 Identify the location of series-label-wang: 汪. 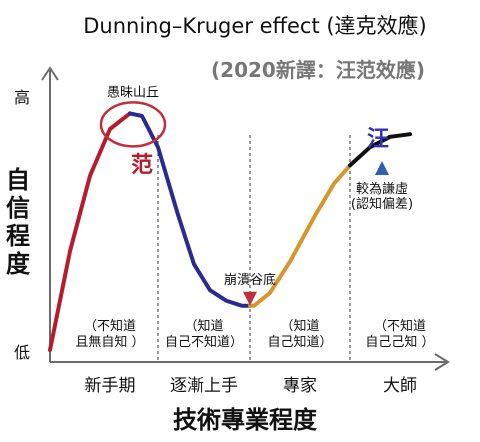
(378, 139).